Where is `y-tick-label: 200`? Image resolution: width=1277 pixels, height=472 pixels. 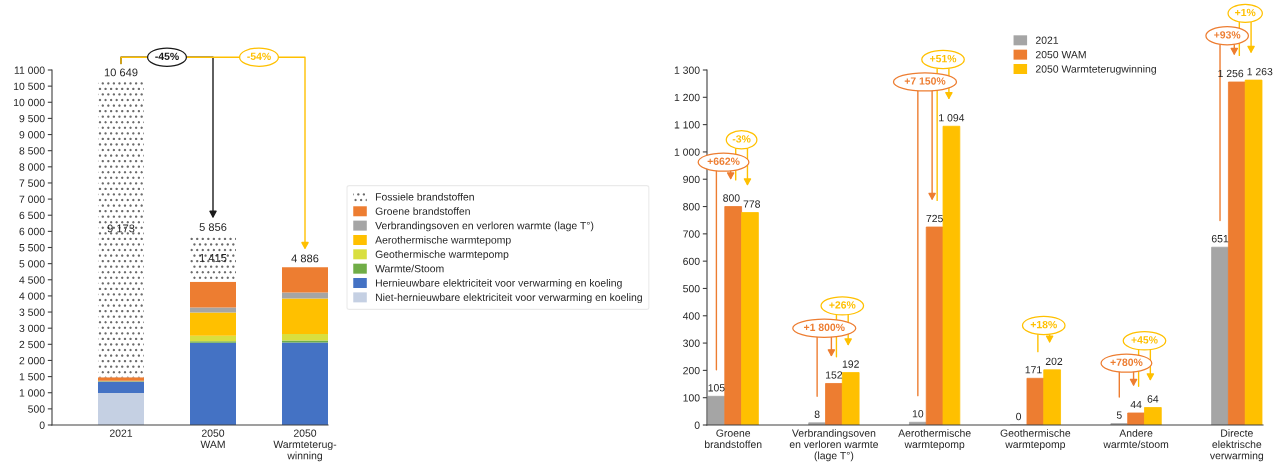
y-tick-label: 200 is located at coordinates (691, 370).